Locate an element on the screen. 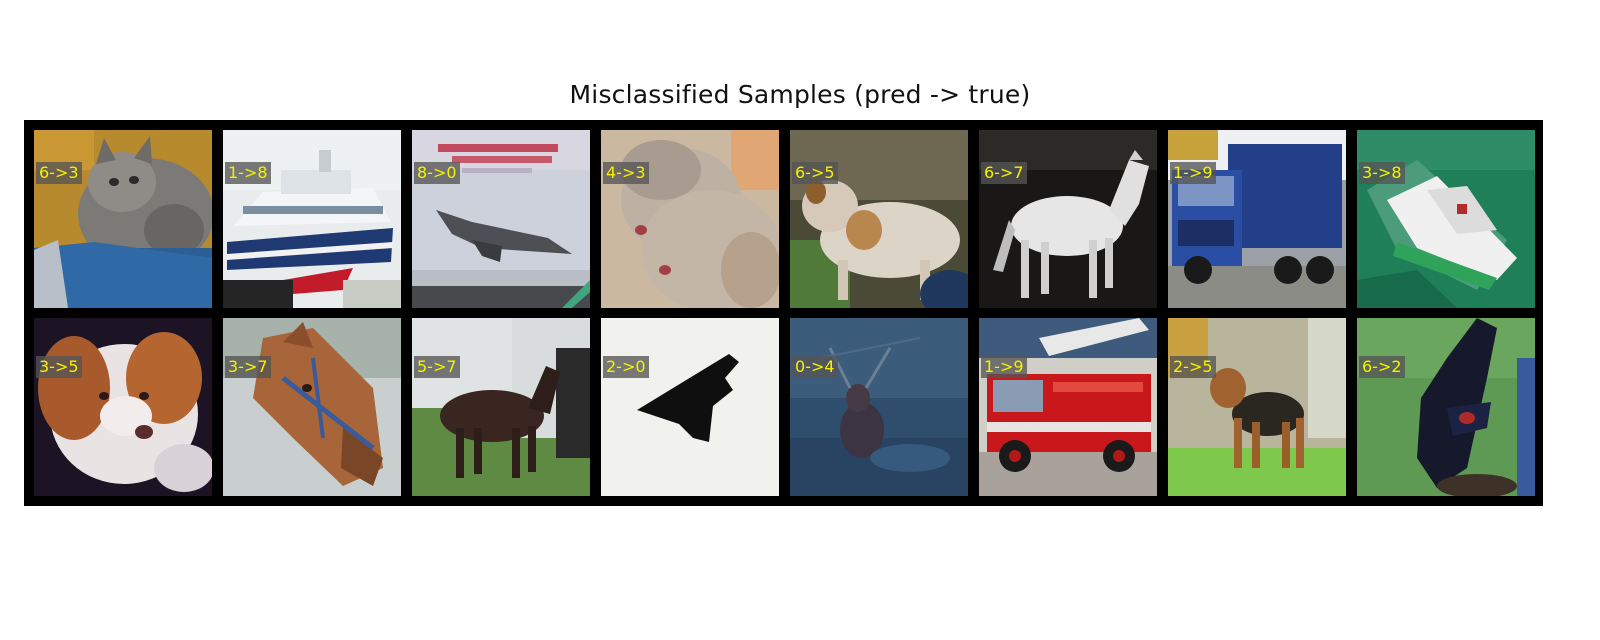 The width and height of the screenshot is (1600, 640). sample-image-deer is located at coordinates (879, 407).